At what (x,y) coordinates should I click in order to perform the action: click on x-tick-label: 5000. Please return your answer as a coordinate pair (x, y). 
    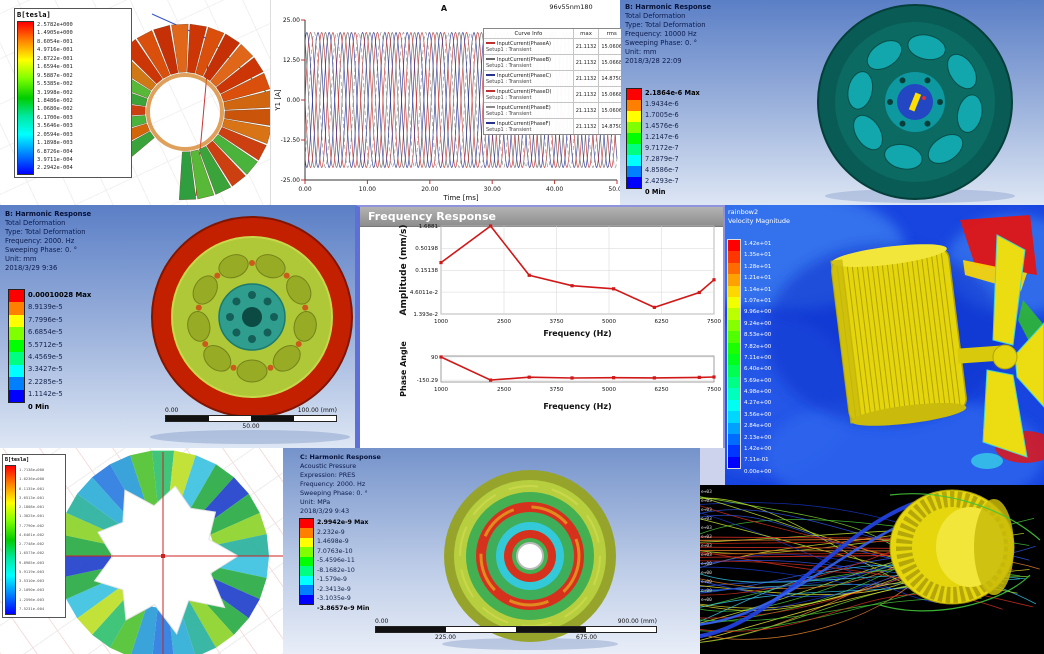
    Looking at the image, I should click on (609, 322).